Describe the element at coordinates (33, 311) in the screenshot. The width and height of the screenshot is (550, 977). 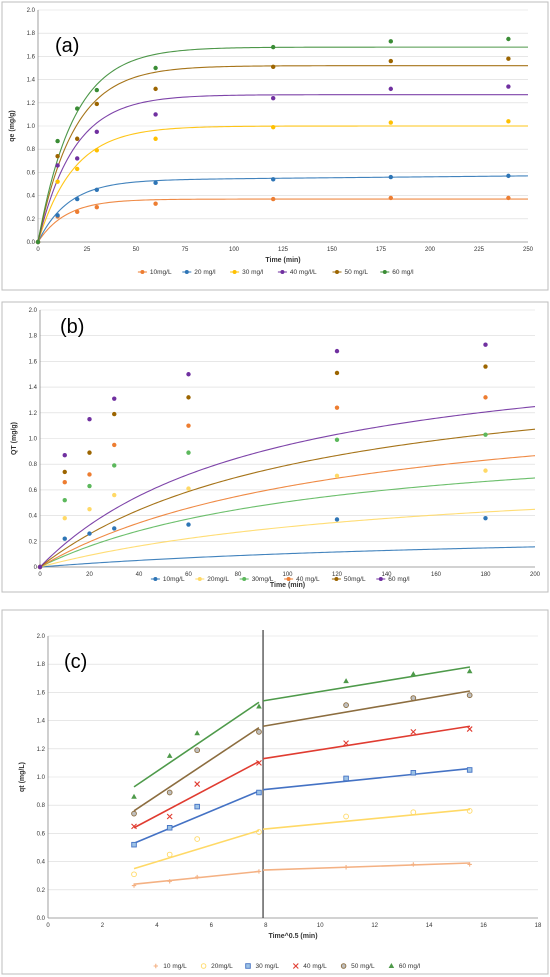
I see `y-tick-label: 2.0` at that location.